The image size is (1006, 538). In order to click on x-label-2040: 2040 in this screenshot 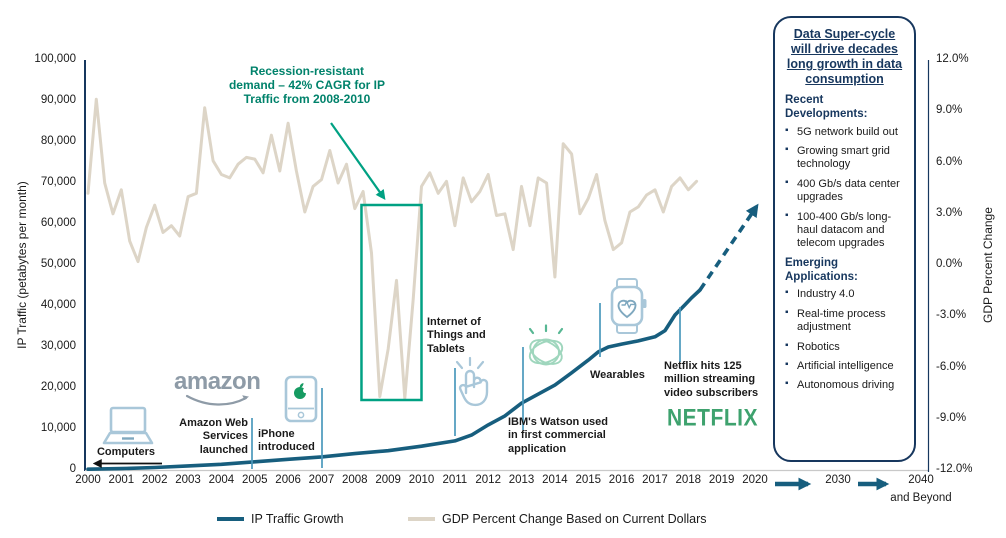, I will do `click(921, 480)`.